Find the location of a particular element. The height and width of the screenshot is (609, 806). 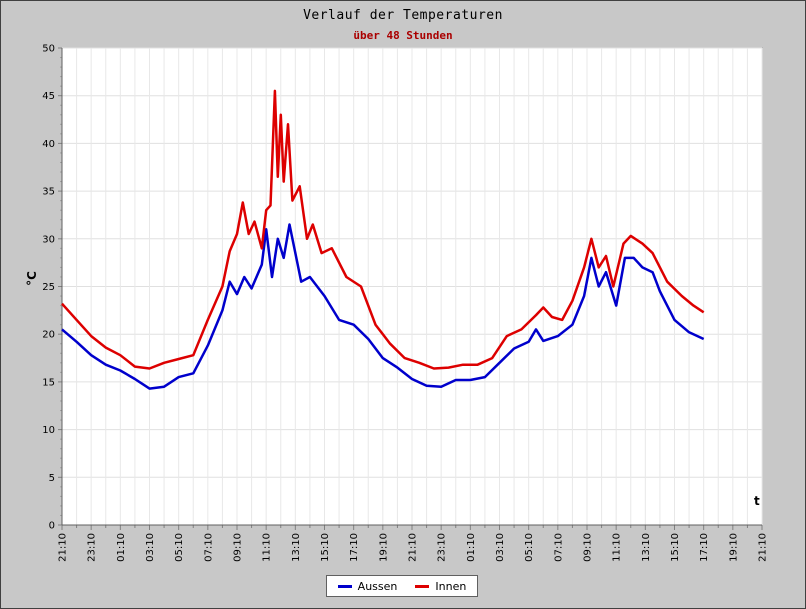

legend-label-innen: Innen is located at coordinates (451, 586).